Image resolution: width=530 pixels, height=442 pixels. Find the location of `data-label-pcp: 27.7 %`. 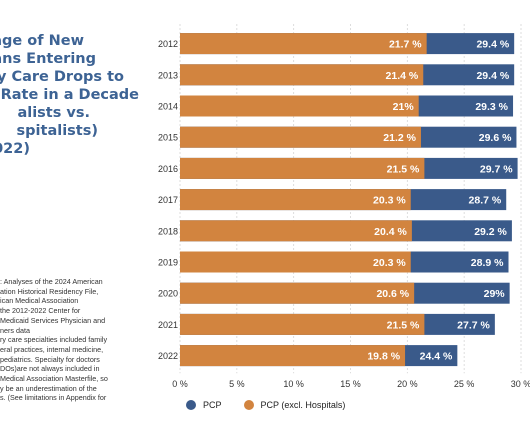

data-label-pcp: 27.7 % is located at coordinates (473, 325).